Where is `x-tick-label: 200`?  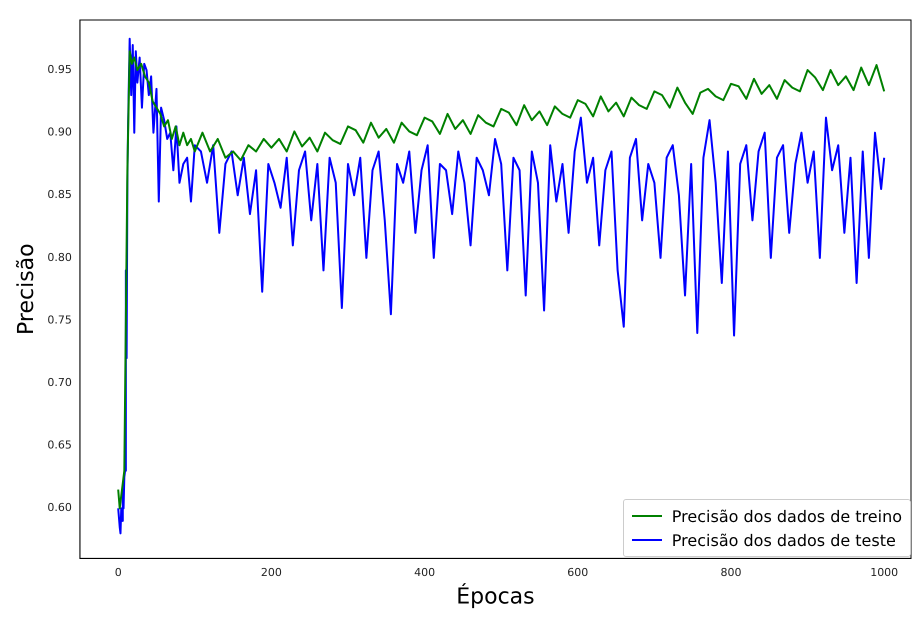
x-tick-label: 200 is located at coordinates (271, 572).